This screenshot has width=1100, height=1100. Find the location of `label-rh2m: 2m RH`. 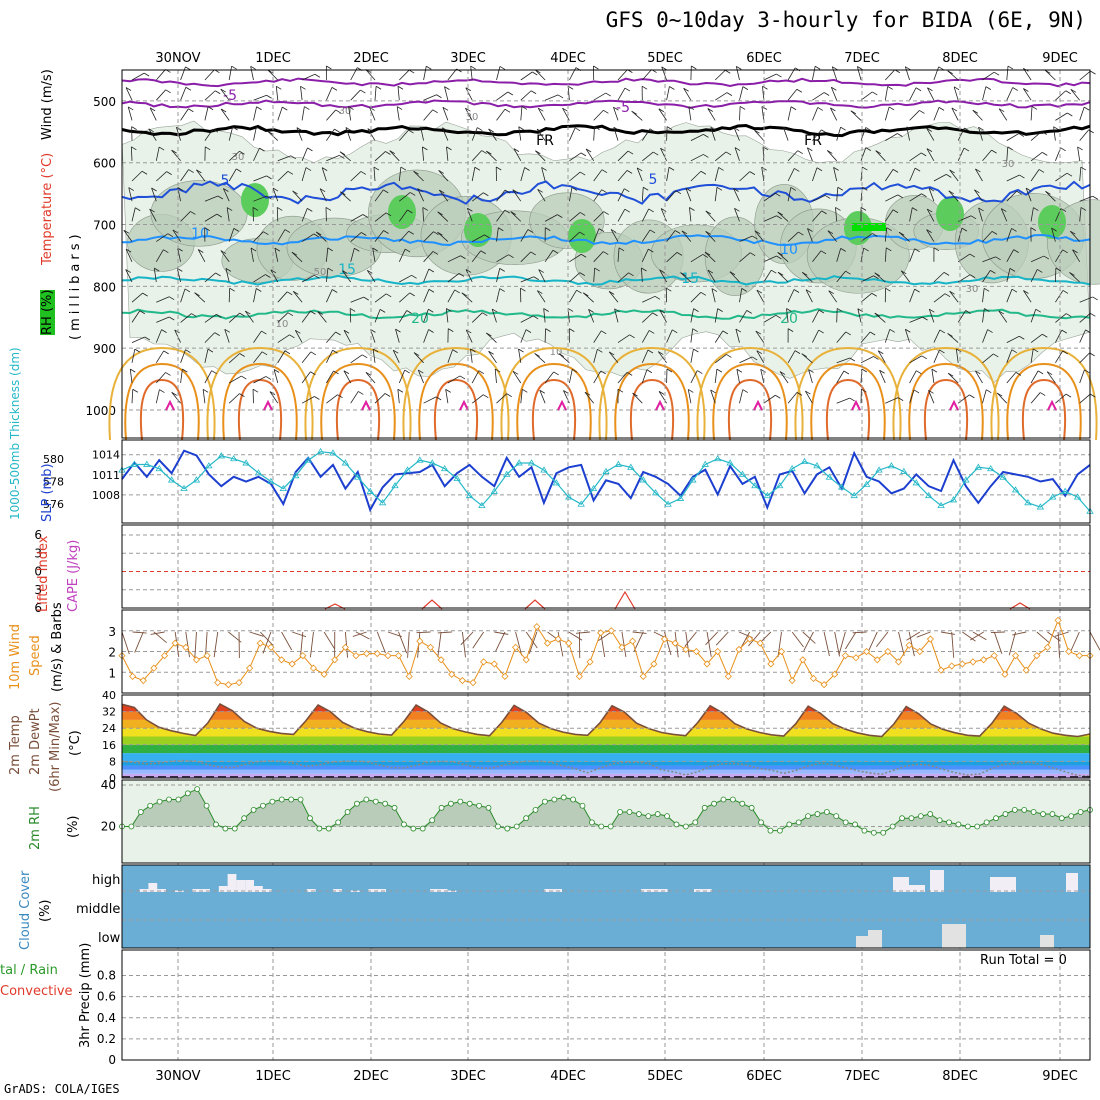

label-rh2m: 2m RH is located at coordinates (35, 828).